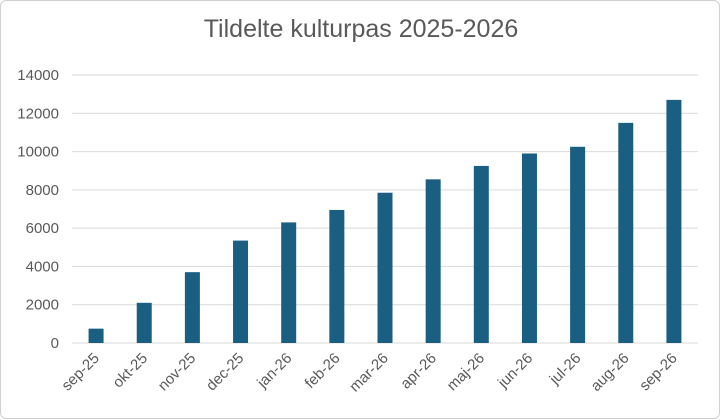 The width and height of the screenshot is (720, 420). Describe the element at coordinates (515, 371) in the screenshot. I see `x-tick-label: jun-26` at that location.